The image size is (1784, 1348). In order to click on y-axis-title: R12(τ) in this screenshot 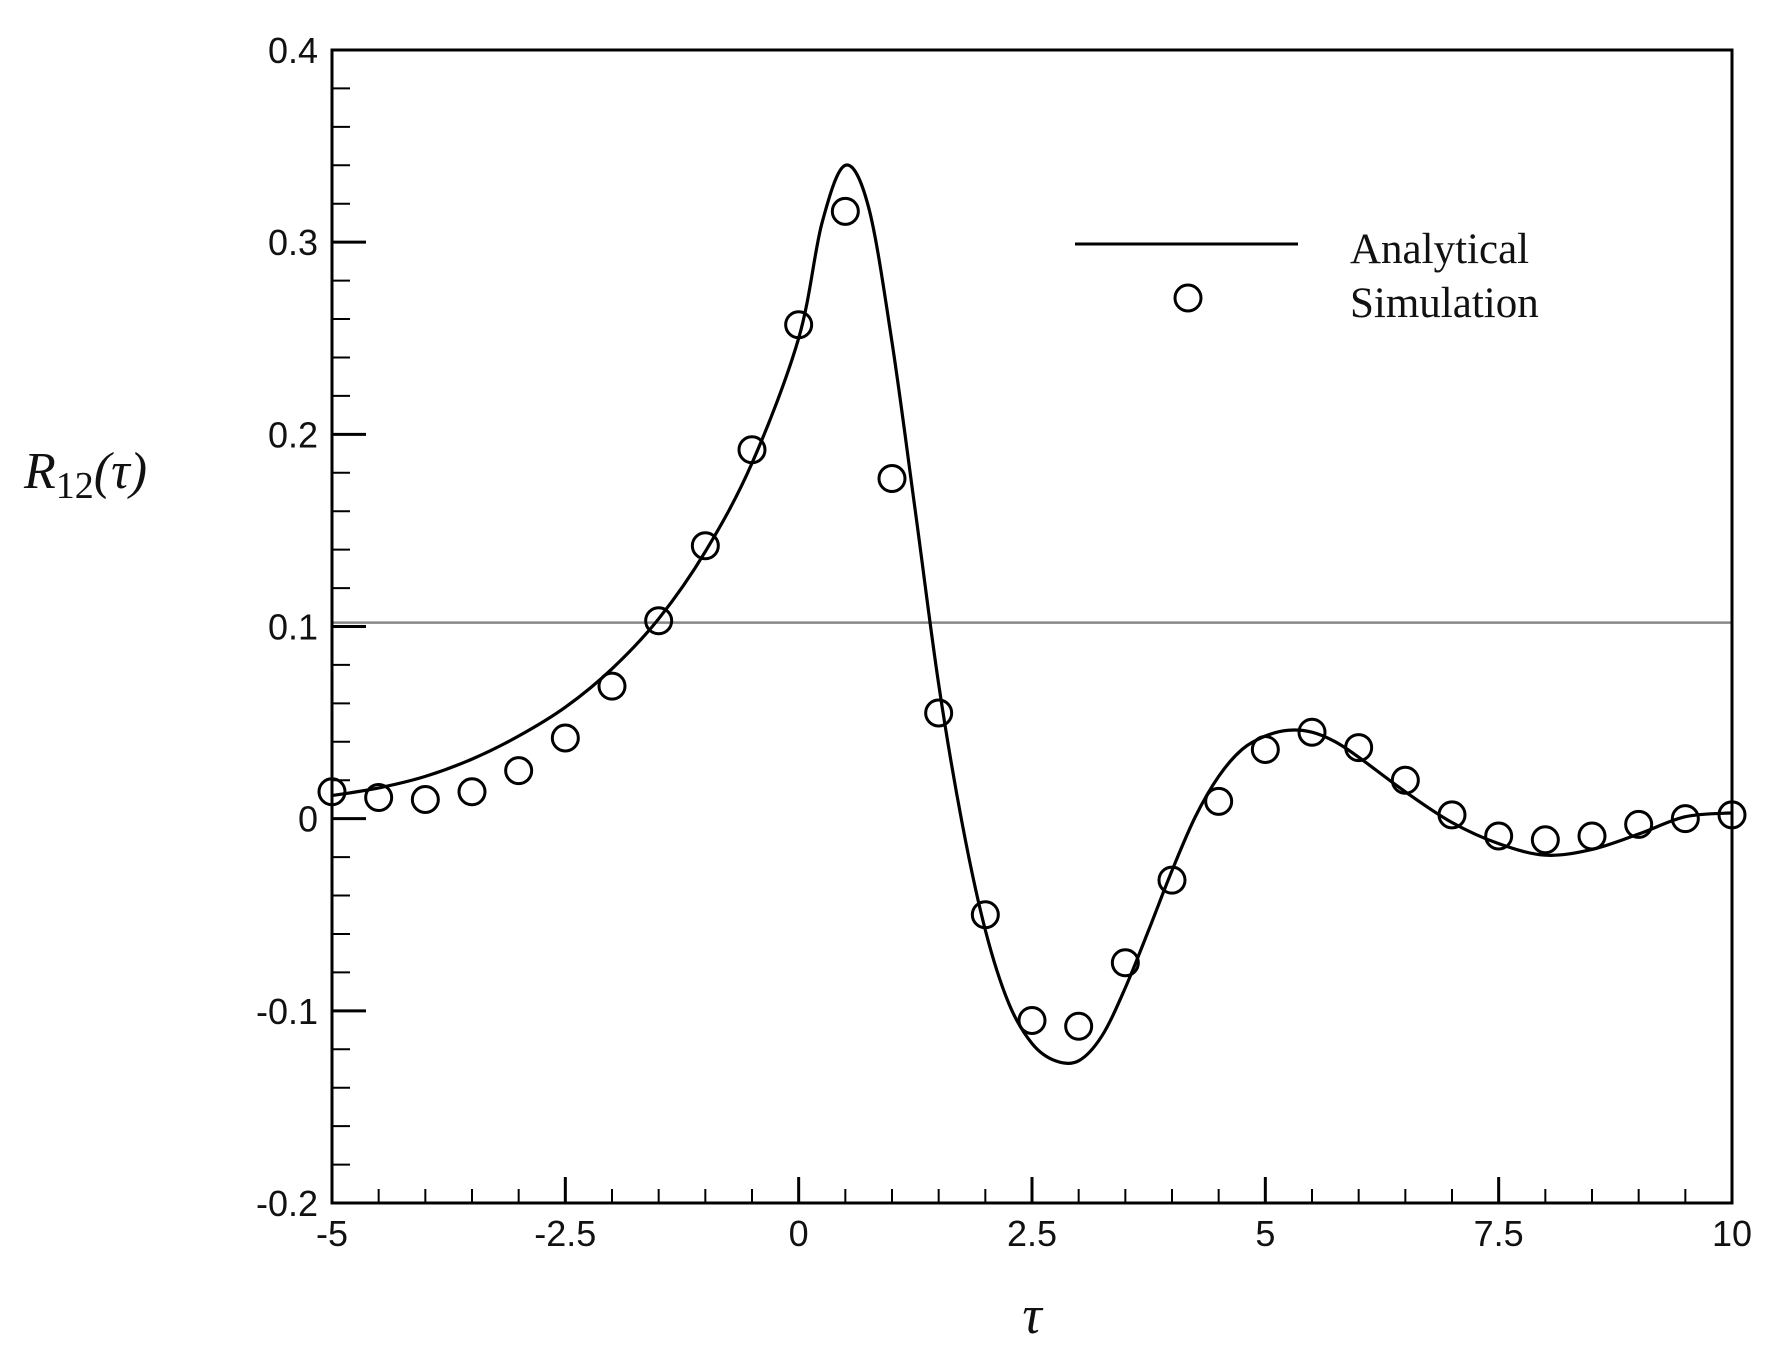, I will do `click(85, 475)`.